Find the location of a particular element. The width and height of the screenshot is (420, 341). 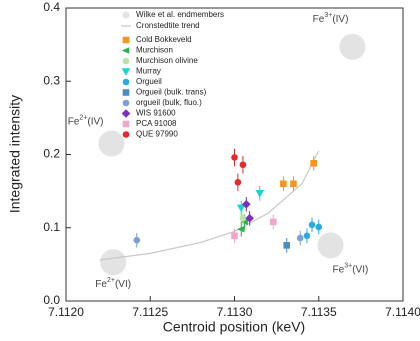

endmember-label: Fe2+(VI) is located at coordinates (113, 283).